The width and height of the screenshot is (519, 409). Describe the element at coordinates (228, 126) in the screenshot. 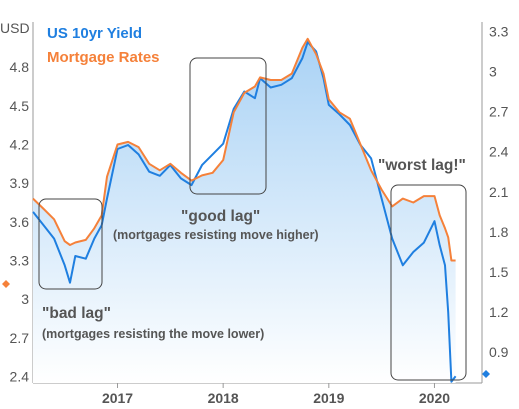

I see `good-lag-box` at that location.